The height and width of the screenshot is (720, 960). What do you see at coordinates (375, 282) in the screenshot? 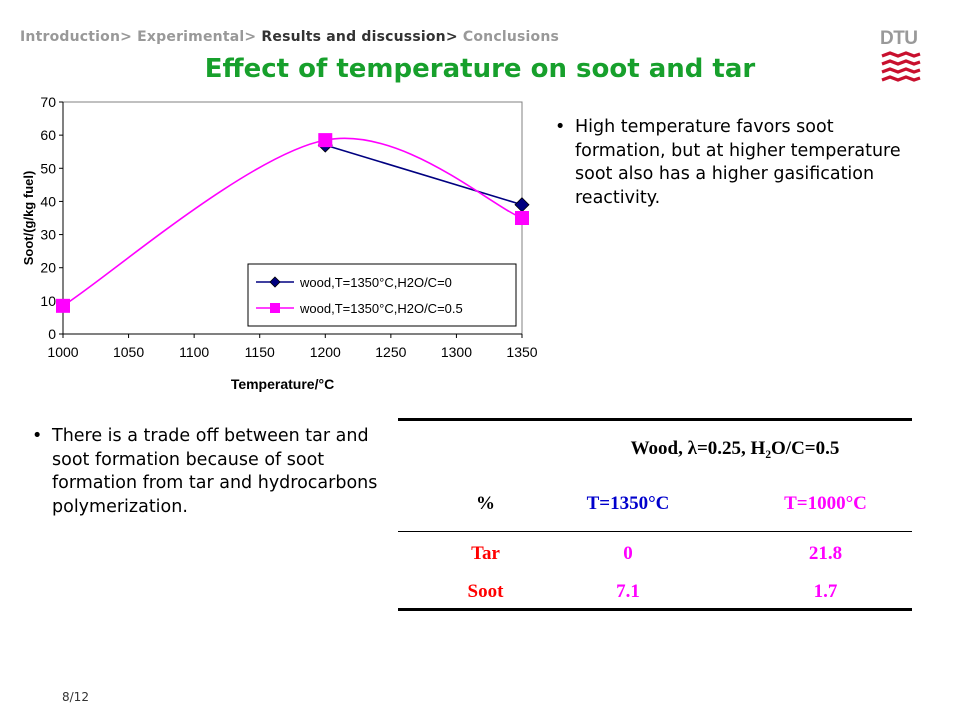
I see `legend-label: wood,T=1350°C,H2O/C=0` at bounding box center [375, 282].